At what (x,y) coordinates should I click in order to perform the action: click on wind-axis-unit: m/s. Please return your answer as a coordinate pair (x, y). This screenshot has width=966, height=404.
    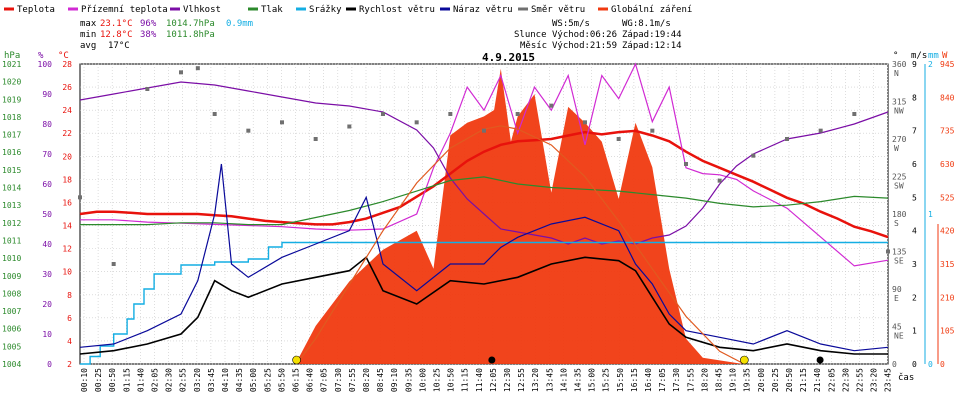
    Looking at the image, I should click on (919, 56).